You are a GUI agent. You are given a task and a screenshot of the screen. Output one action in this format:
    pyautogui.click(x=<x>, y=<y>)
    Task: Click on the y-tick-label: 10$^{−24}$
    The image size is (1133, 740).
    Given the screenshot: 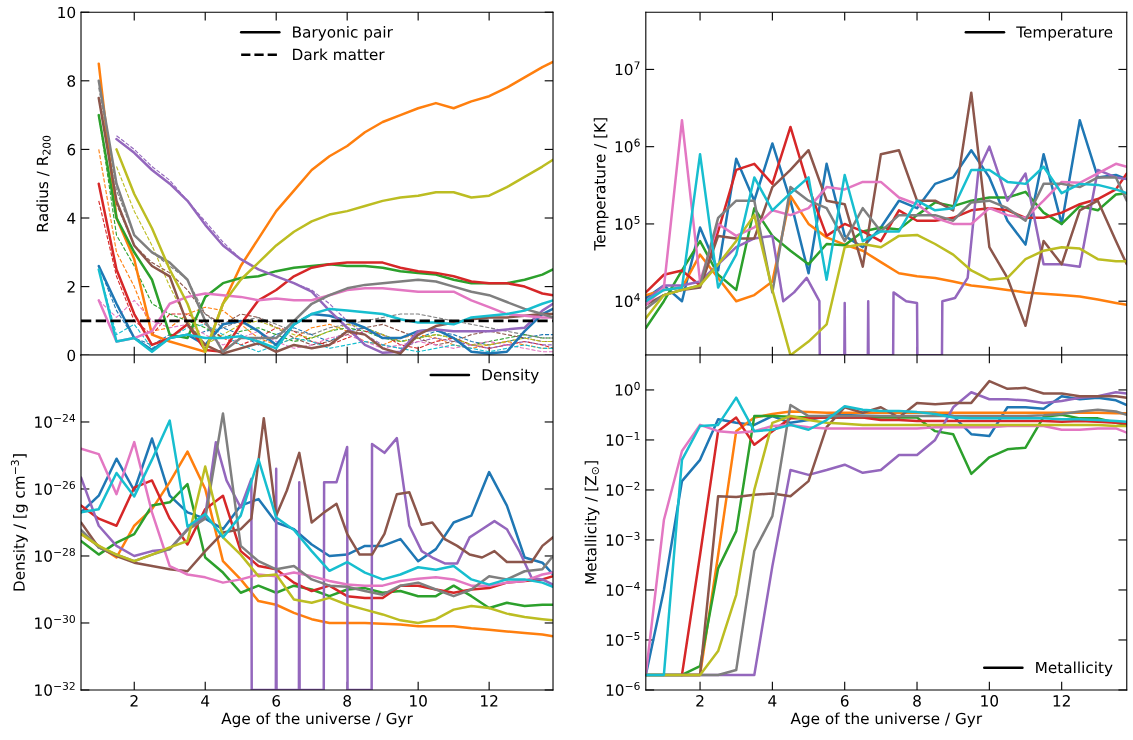 What is the action you would take?
    pyautogui.click(x=55, y=420)
    